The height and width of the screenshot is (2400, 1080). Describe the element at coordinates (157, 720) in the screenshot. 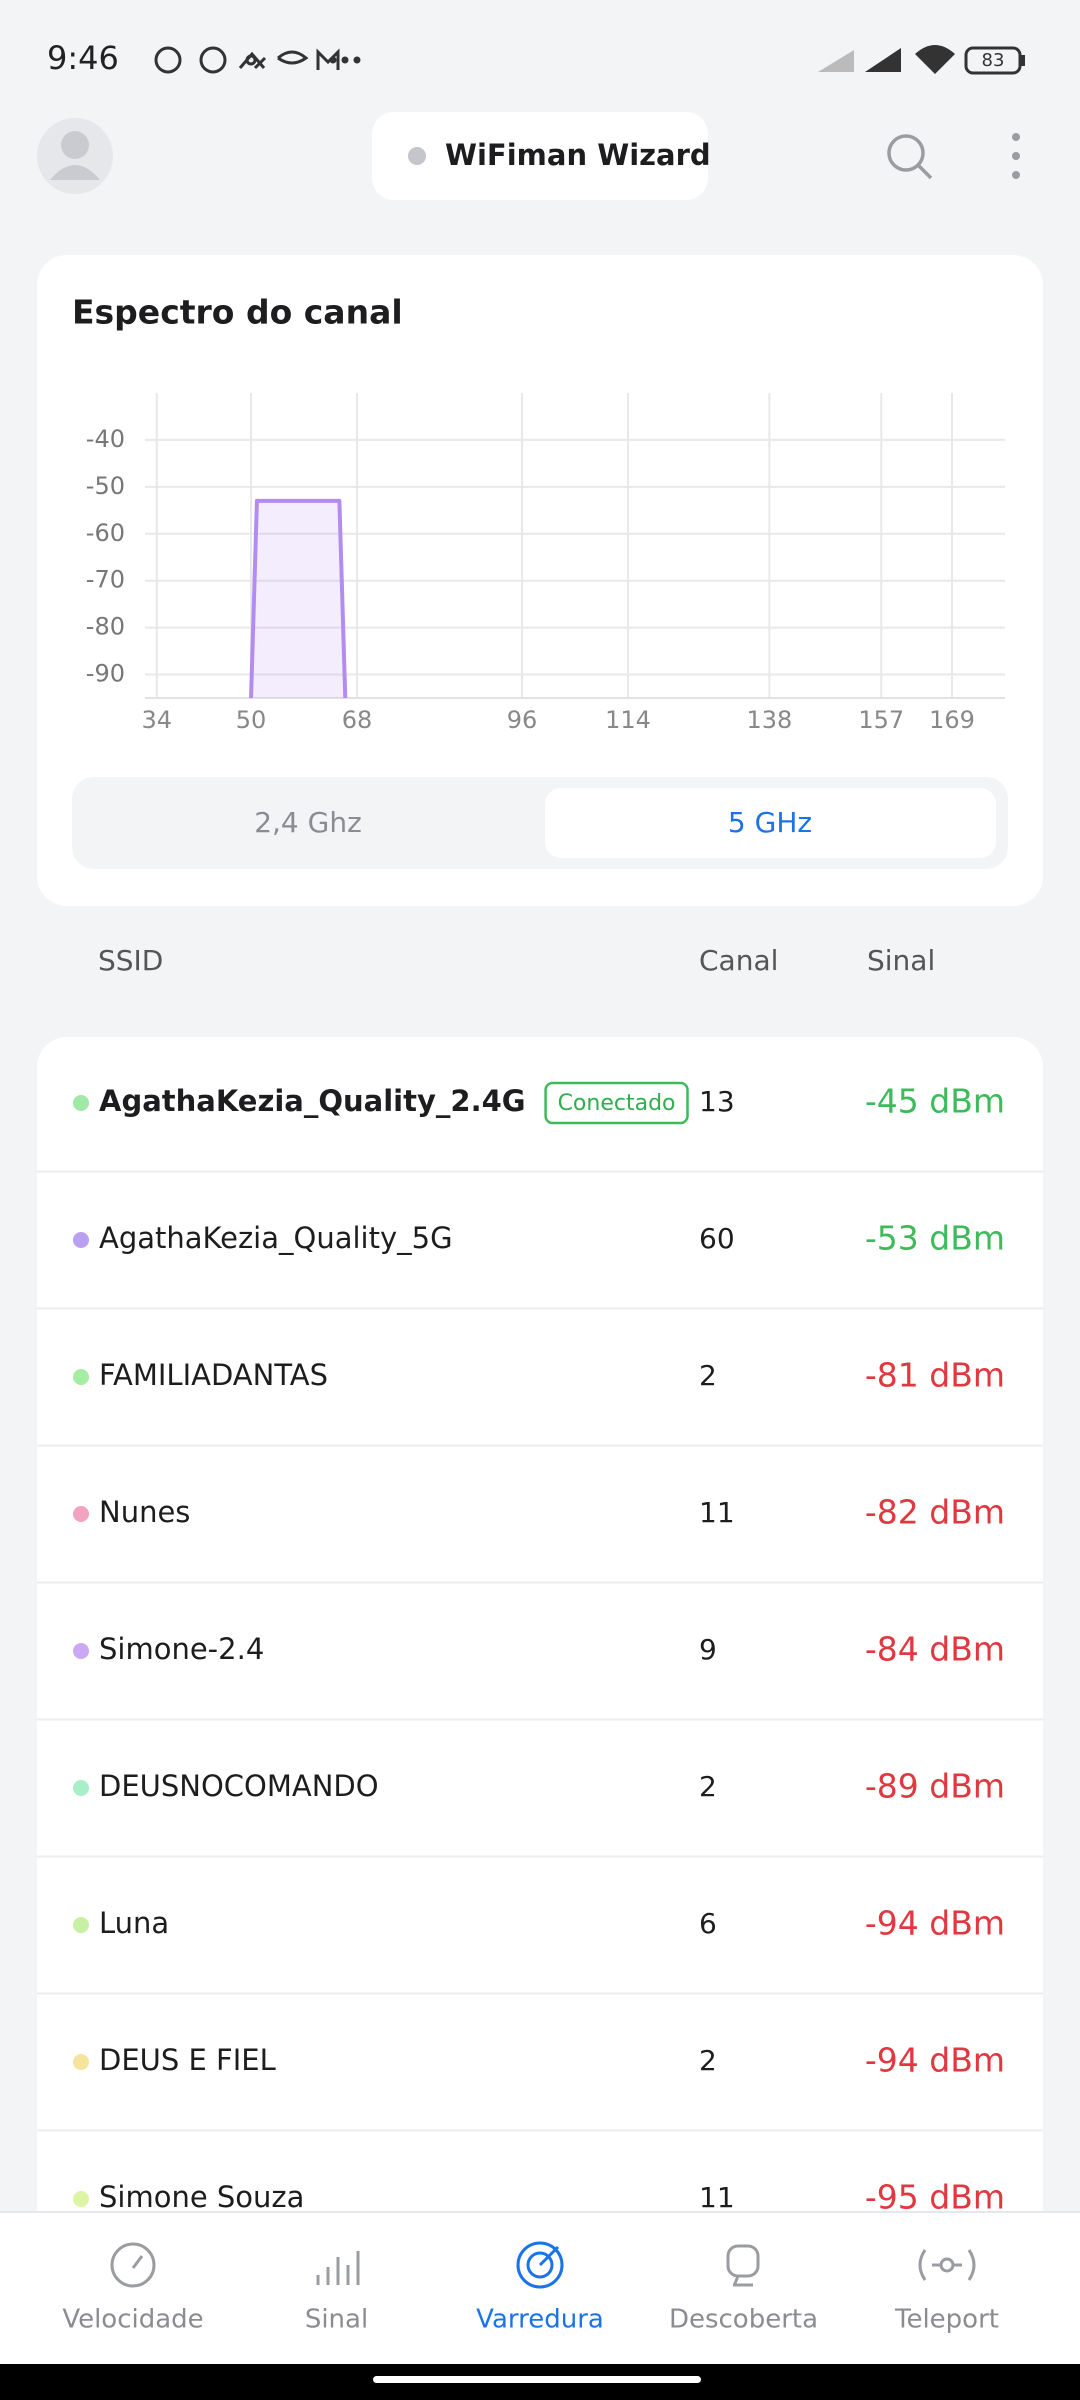

I see `x-tick-label: 34` at that location.